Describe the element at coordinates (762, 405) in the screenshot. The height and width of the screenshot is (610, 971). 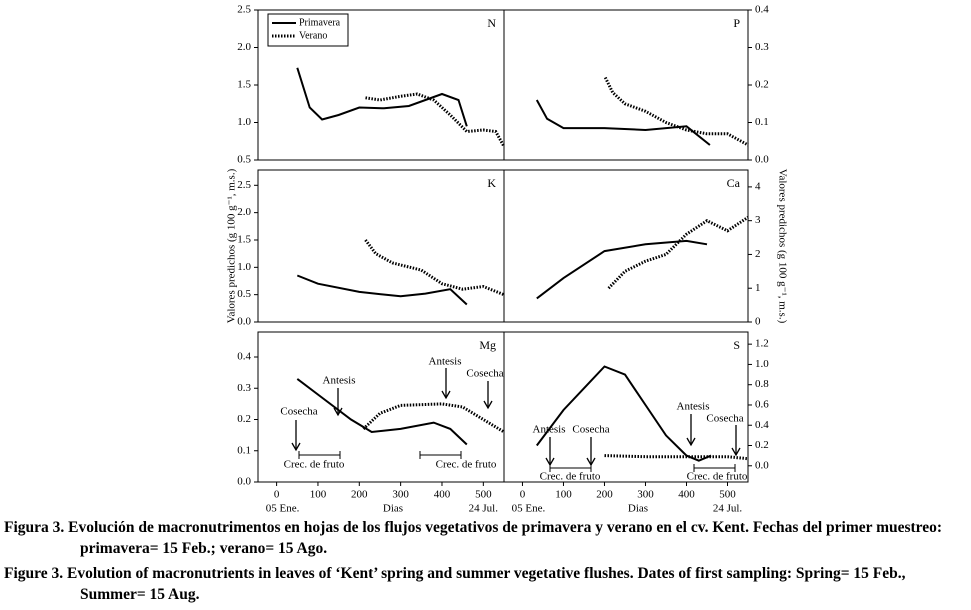
I see `y-tick-label: 0.6` at that location.